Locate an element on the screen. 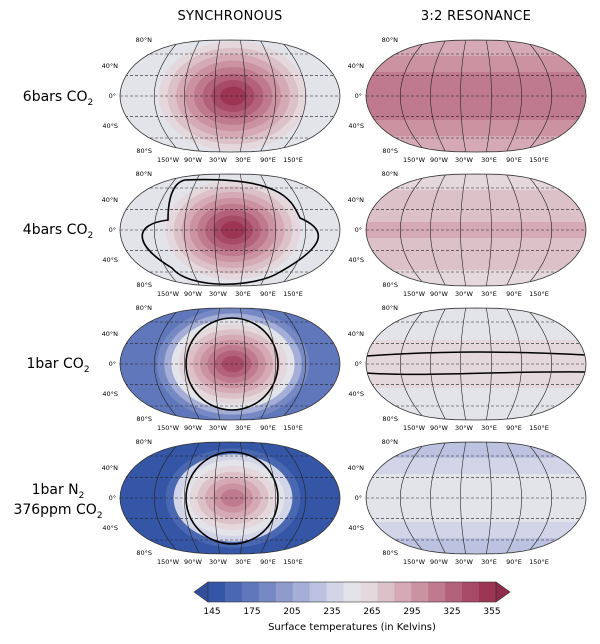  colorbar-tick-label: 235 is located at coordinates (331, 612).